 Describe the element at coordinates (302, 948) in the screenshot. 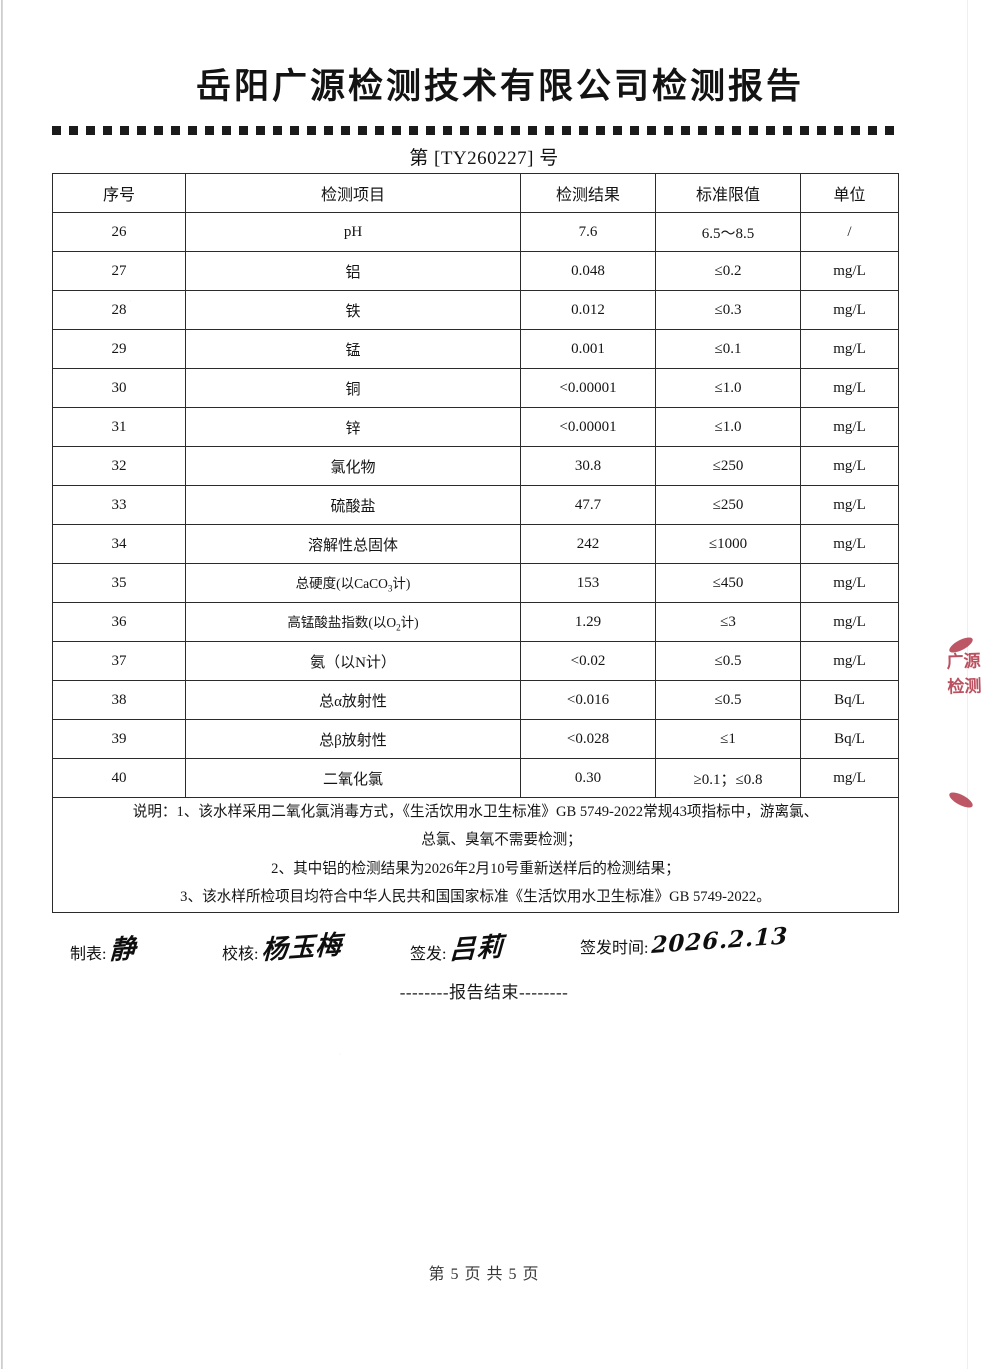

I see `checker-signature: 杨玉梅` at that location.